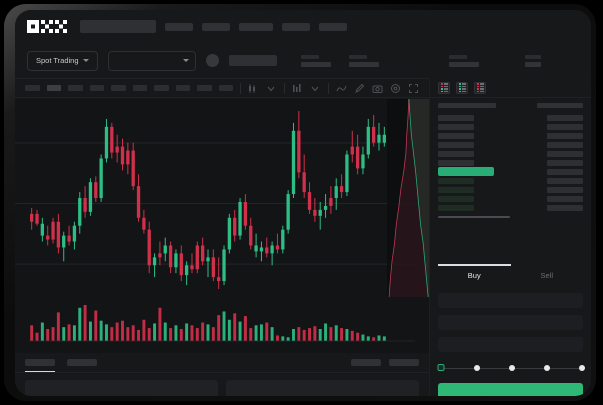 This screenshot has width=603, height=405. What do you see at coordinates (285, 88) in the screenshot?
I see `toolbar-divider` at bounding box center [285, 88].